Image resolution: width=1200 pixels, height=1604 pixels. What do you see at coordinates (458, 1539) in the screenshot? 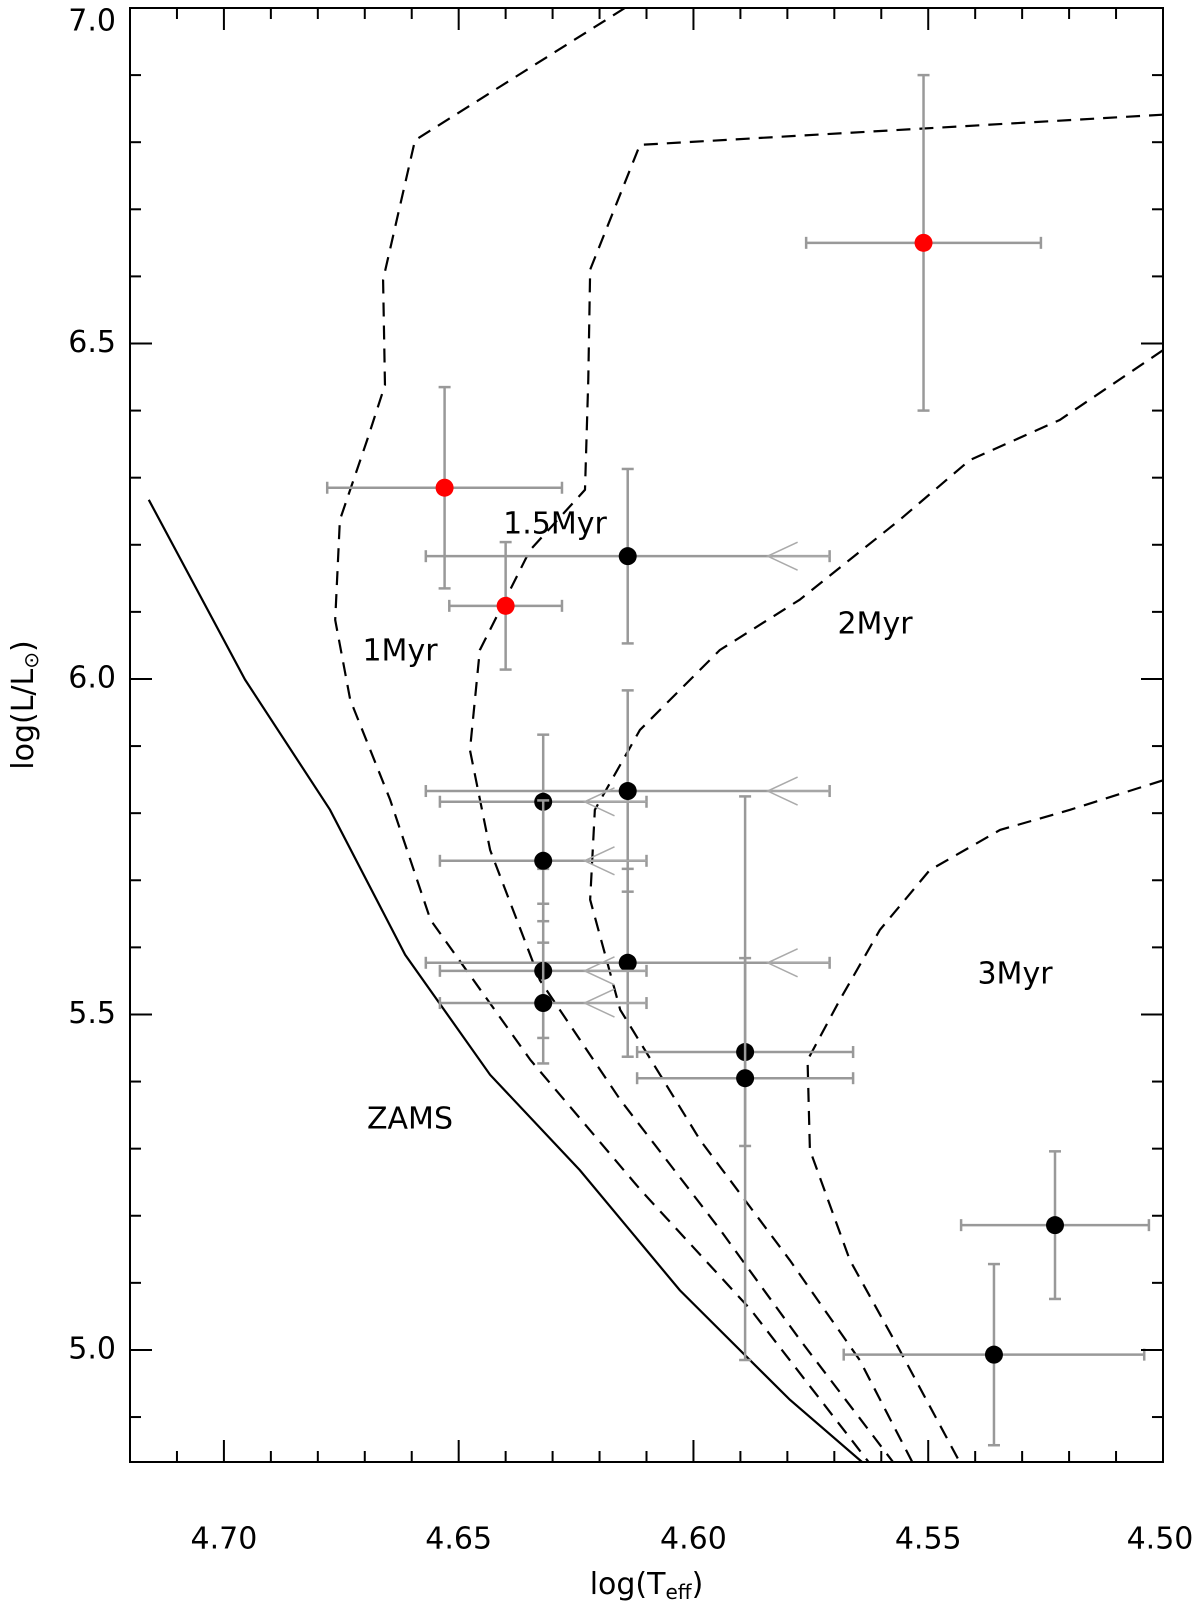
I see `x-tick-label: 4.65` at bounding box center [458, 1539].